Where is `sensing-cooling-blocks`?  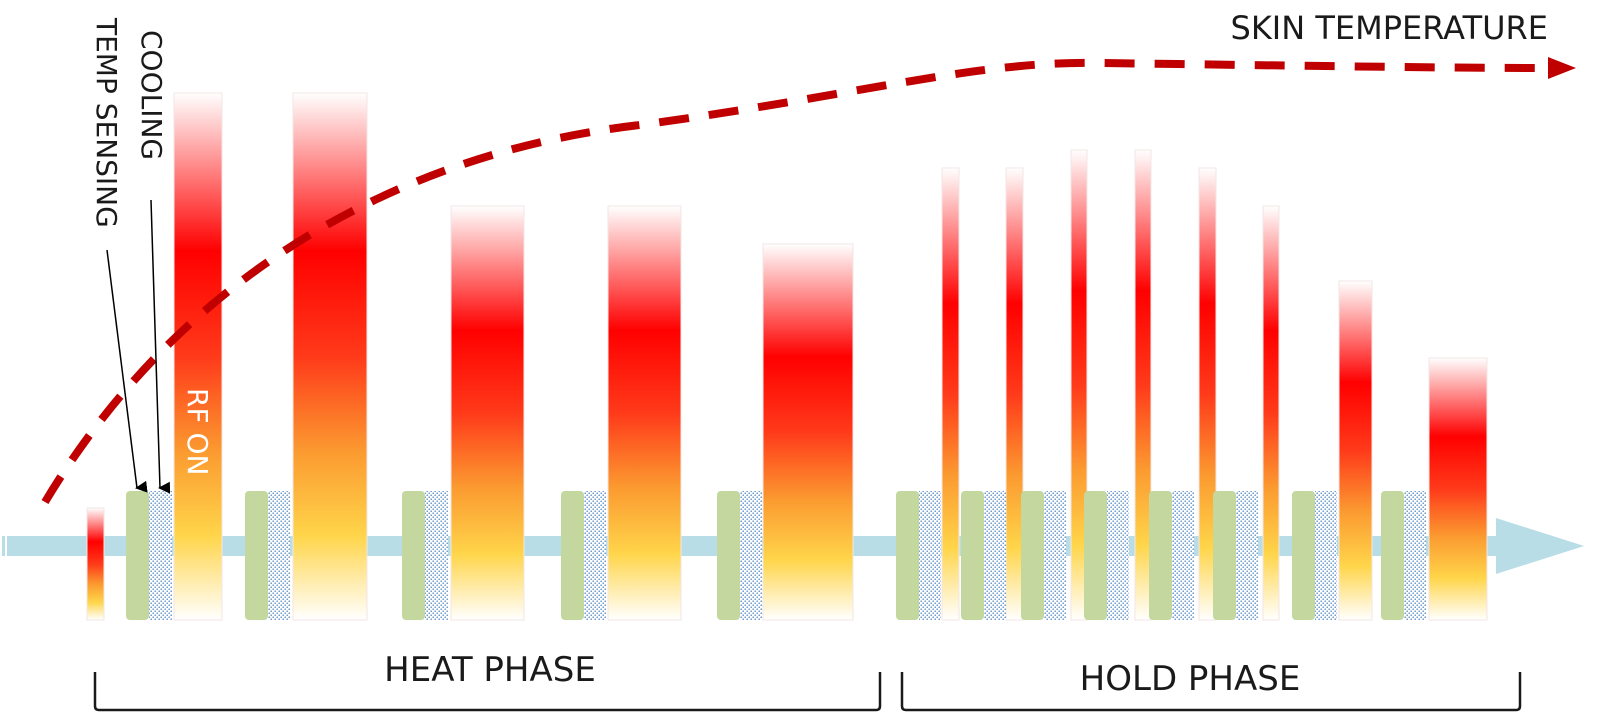 sensing-cooling-blocks is located at coordinates (776, 555).